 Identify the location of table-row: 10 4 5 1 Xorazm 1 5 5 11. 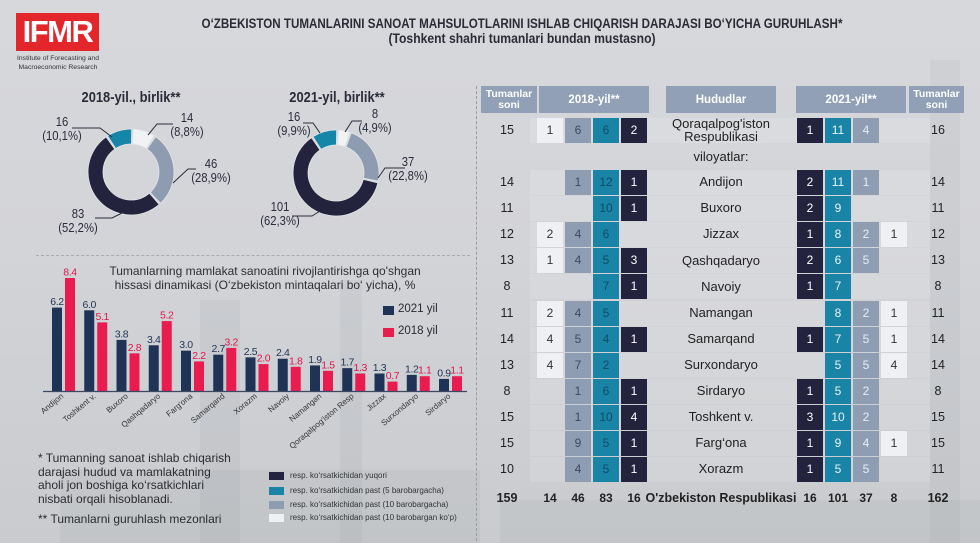
(490, 470).